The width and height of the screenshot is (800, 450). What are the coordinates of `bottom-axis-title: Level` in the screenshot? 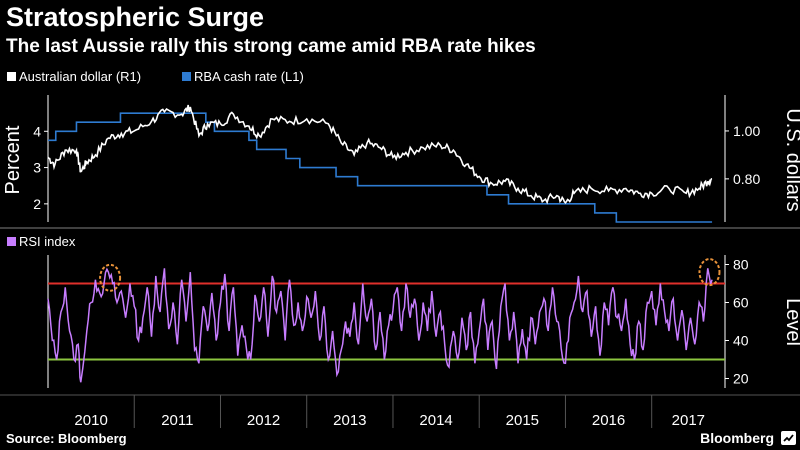 It's located at (791, 322).